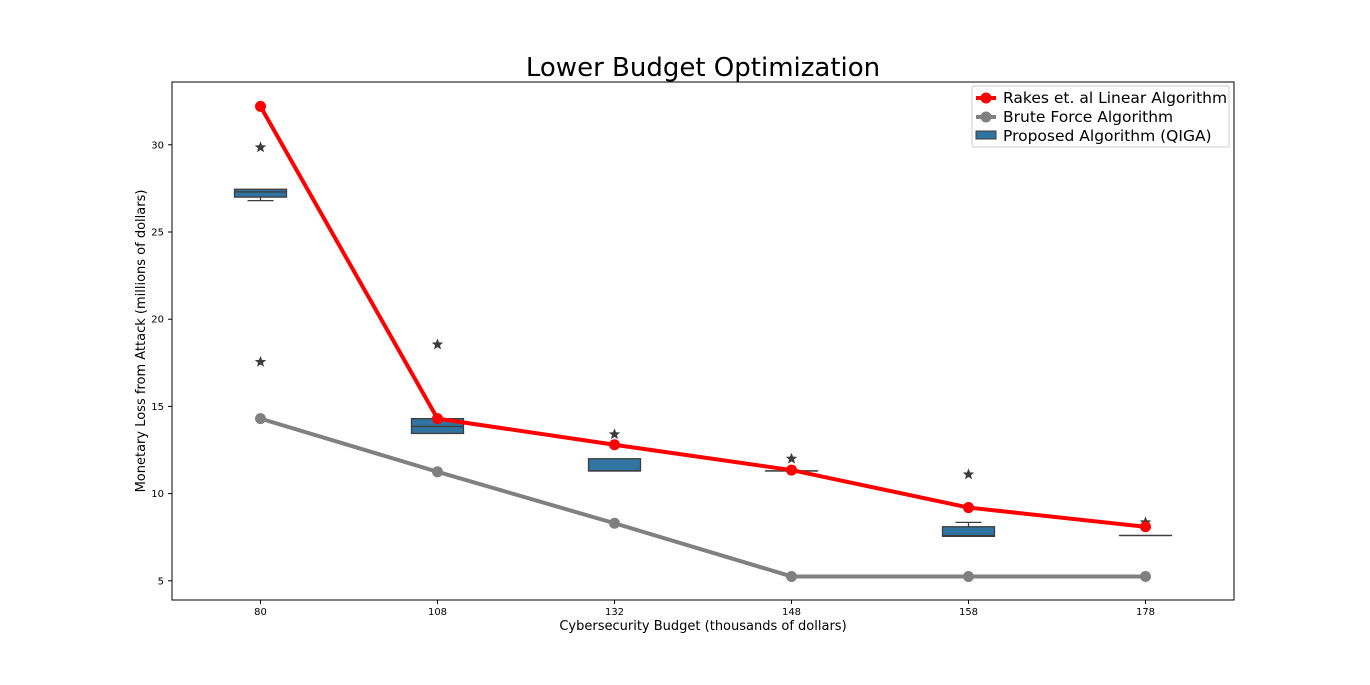 The image size is (1370, 685). I want to click on legend-frame, so click(1100, 116).